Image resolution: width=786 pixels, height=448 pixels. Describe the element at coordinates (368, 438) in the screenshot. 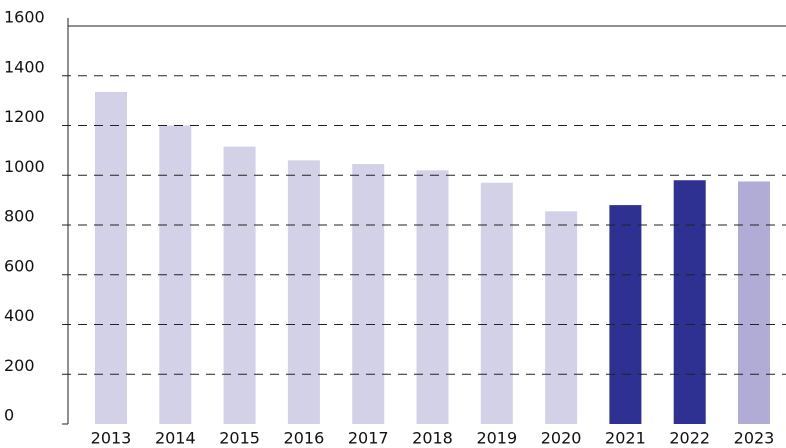

I see `x-tick-label: 2017` at that location.